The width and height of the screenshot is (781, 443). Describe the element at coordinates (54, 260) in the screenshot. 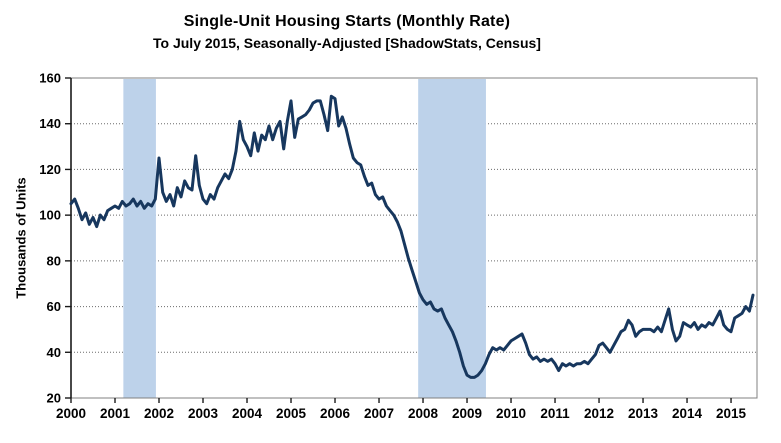

I see `y-tick-label: 80` at that location.